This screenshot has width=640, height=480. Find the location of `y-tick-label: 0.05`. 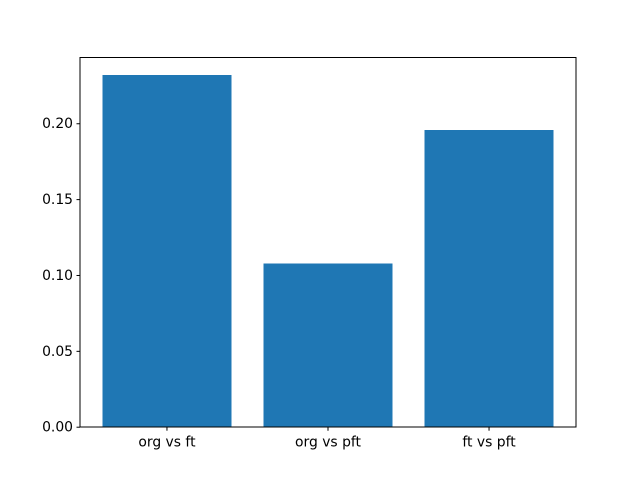

y-tick-label: 0.05 is located at coordinates (57, 352).